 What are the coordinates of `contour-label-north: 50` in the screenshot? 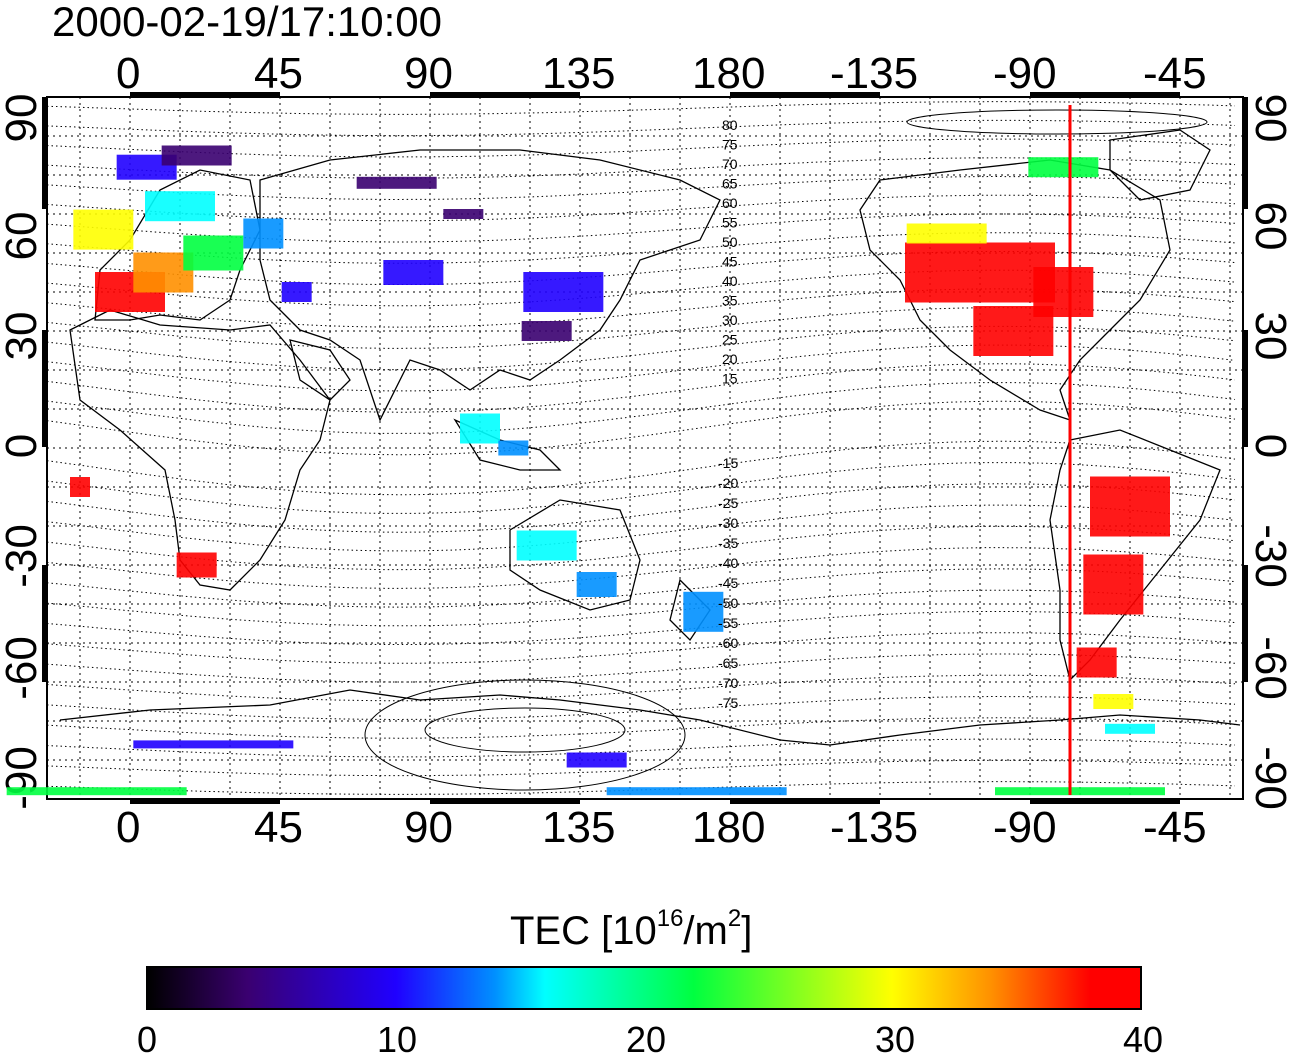 It's located at (730, 242).